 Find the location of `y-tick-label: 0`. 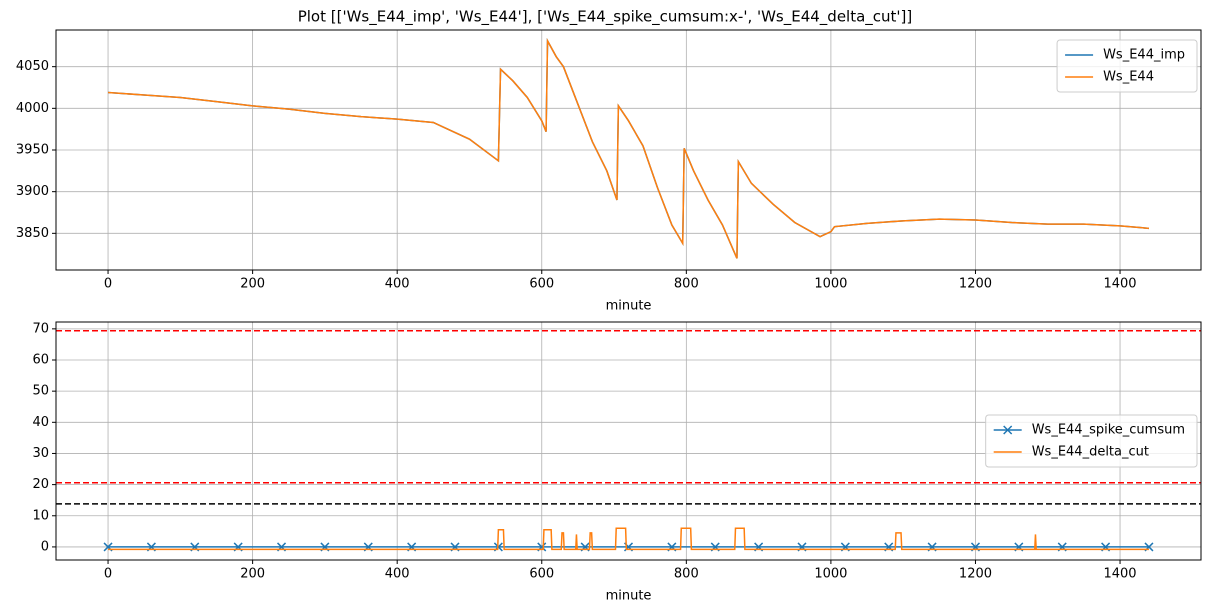

y-tick-label: 0 is located at coordinates (45, 546).